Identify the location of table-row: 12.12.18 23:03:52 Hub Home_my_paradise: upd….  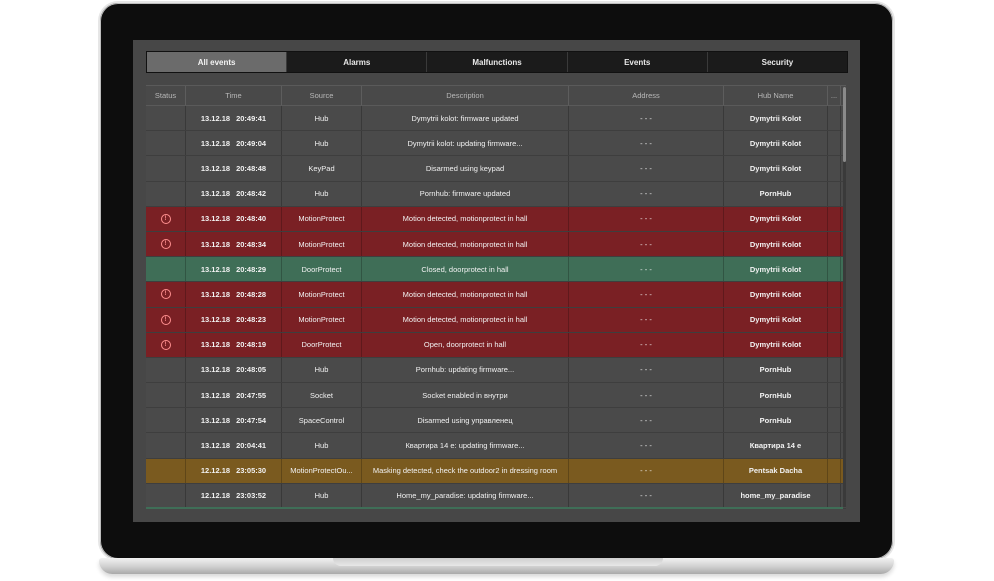
(496, 496).